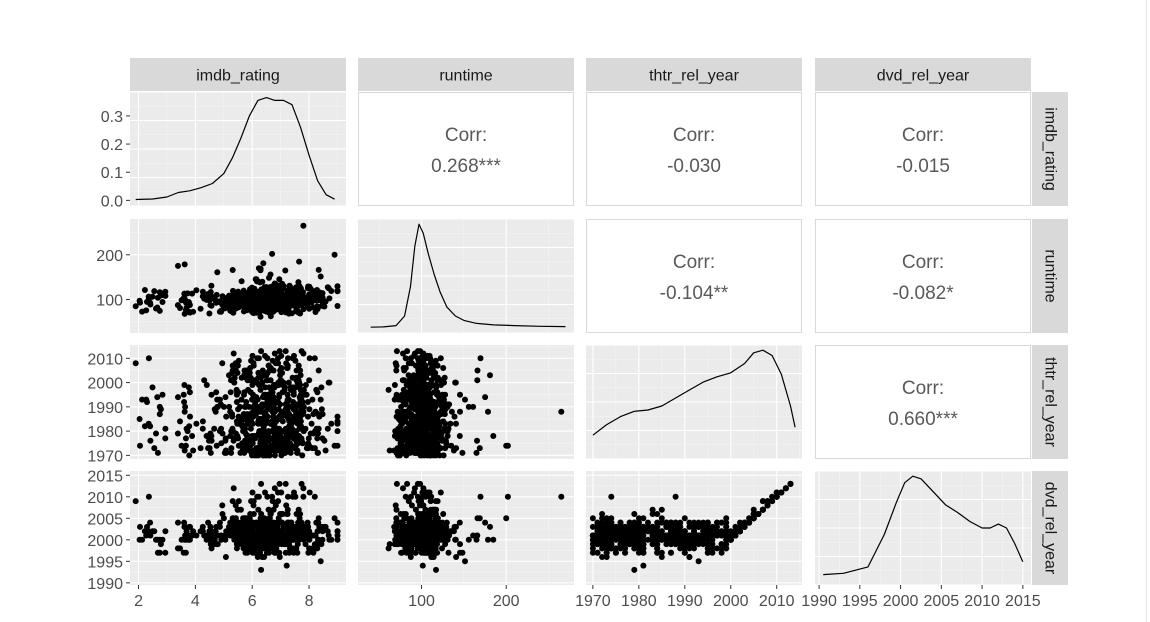 Image resolution: width=1150 pixels, height=622 pixels. Describe the element at coordinates (105, 519) in the screenshot. I see `y-tick-label: 2005` at that location.